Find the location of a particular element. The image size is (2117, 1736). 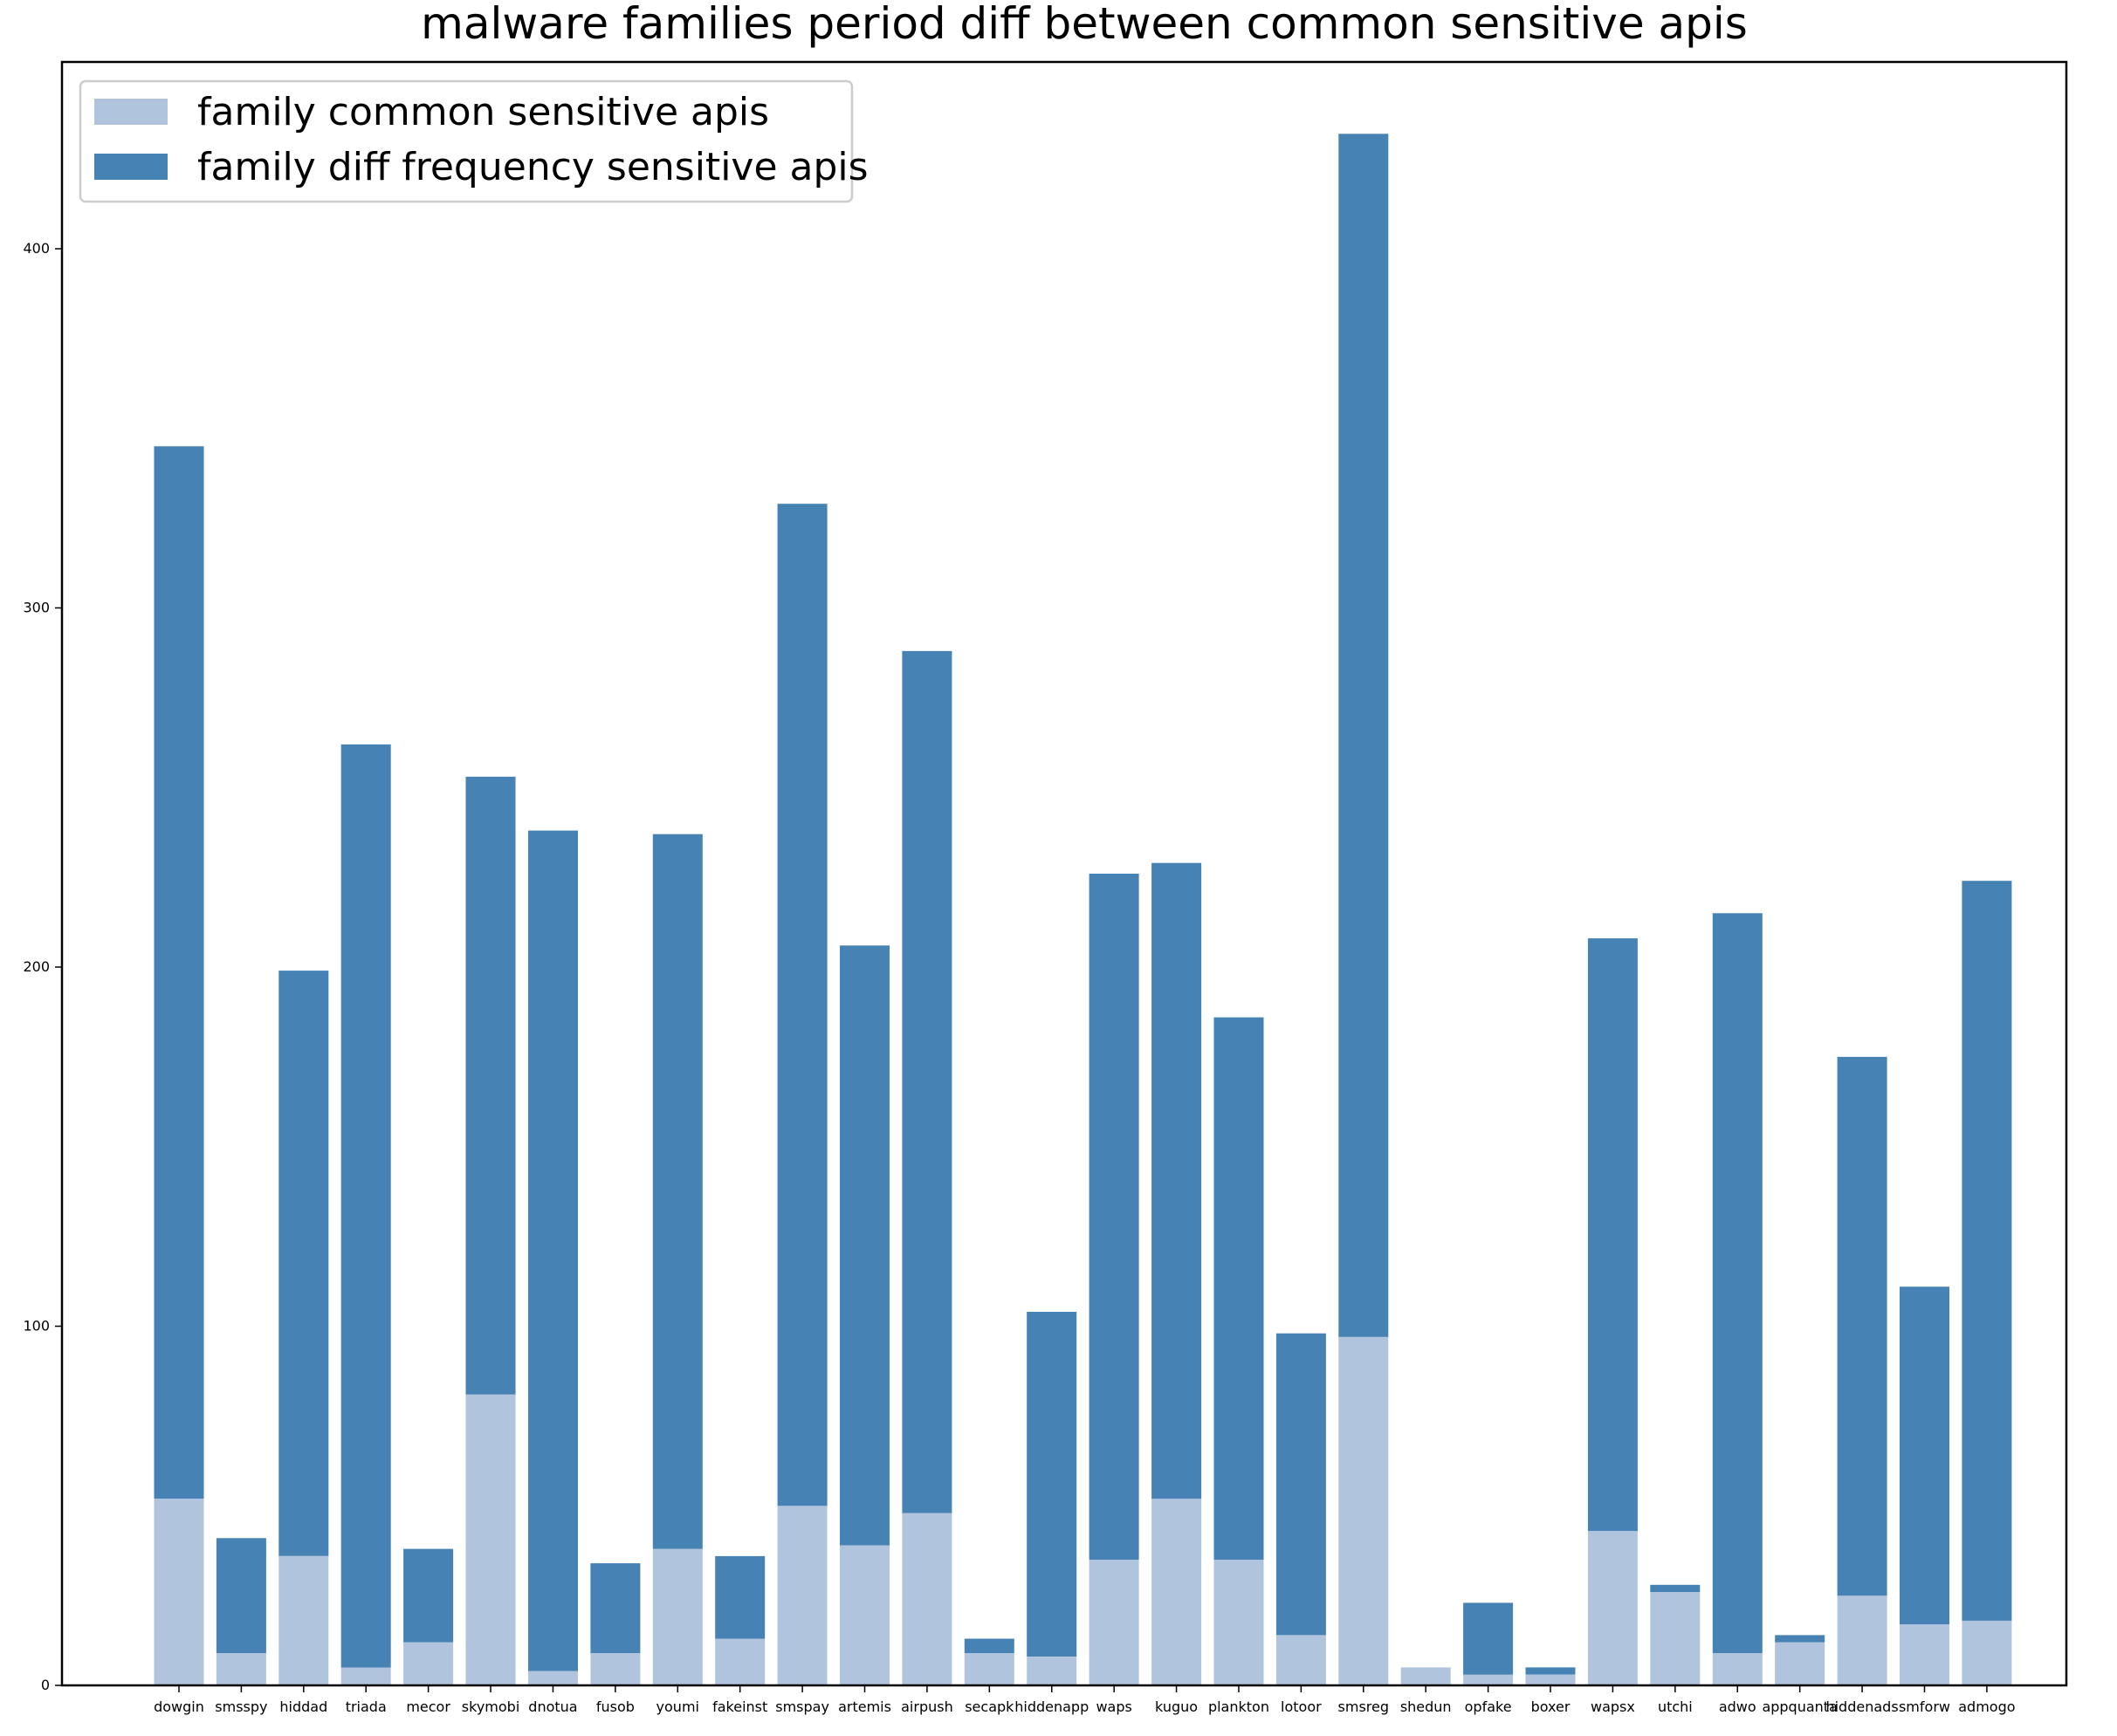

bar-waps-diff is located at coordinates (1114, 1217).